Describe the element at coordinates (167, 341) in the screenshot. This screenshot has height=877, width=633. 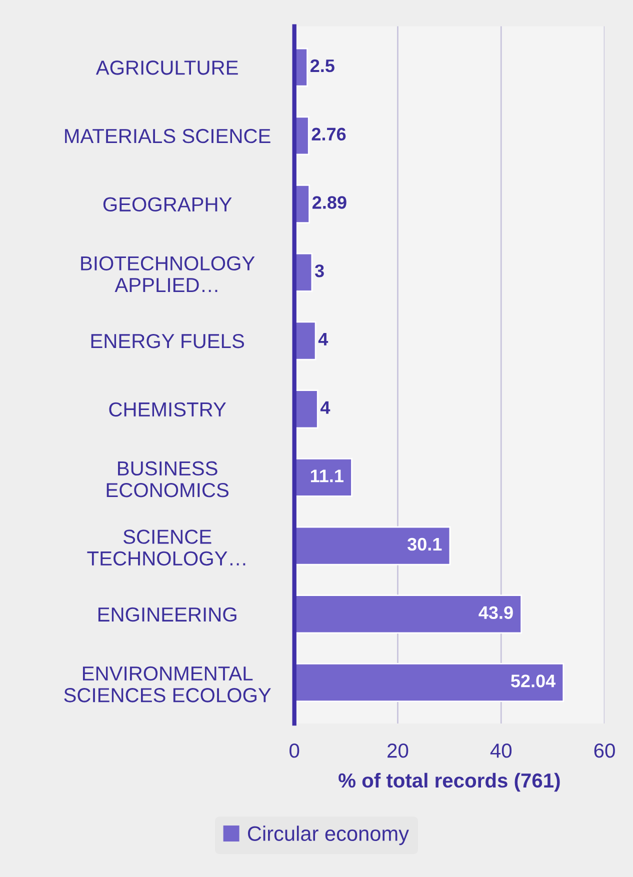
I see `y-tick-label: ENERGY FUELS` at that location.